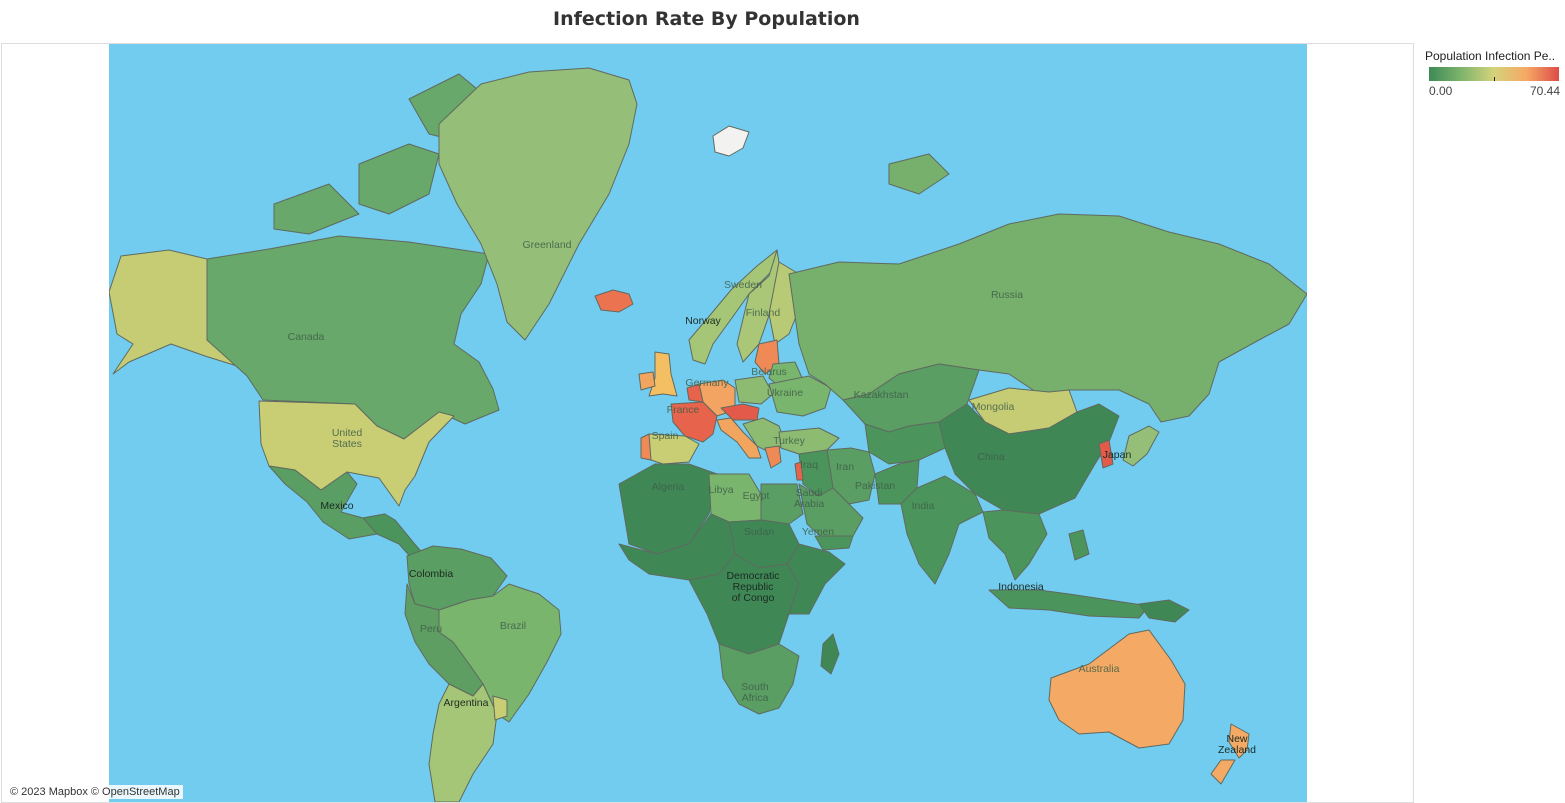  What do you see at coordinates (706, 19) in the screenshot?
I see `map-title: Infection Rate By Population` at bounding box center [706, 19].